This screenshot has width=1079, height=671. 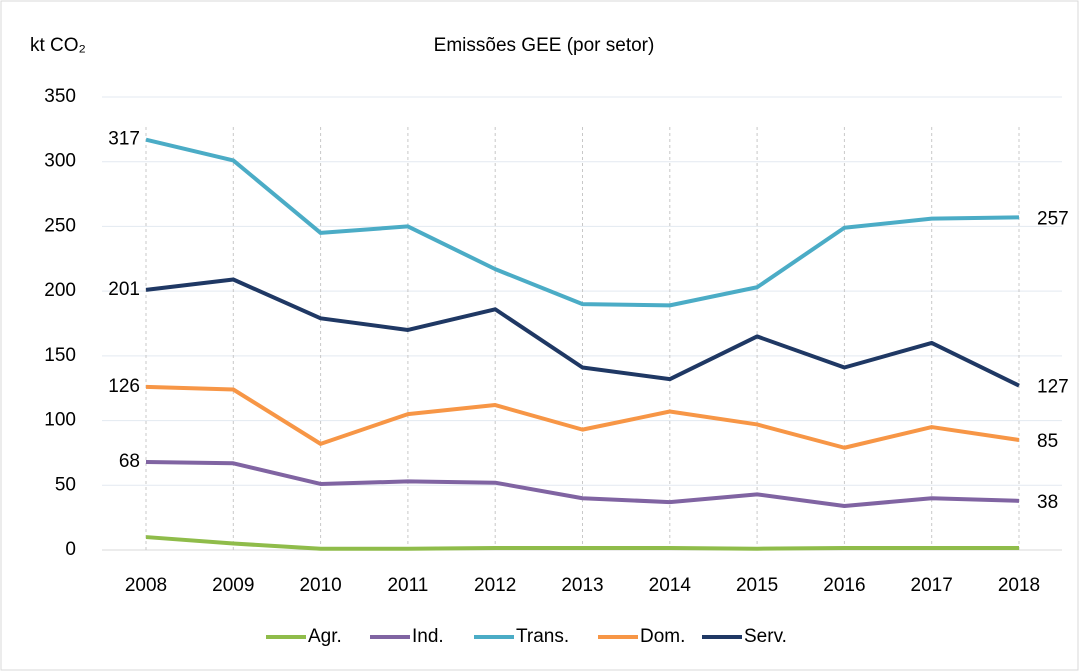 What do you see at coordinates (544, 45) in the screenshot?
I see `chart-title: Emissões GEE (por setor)` at bounding box center [544, 45].